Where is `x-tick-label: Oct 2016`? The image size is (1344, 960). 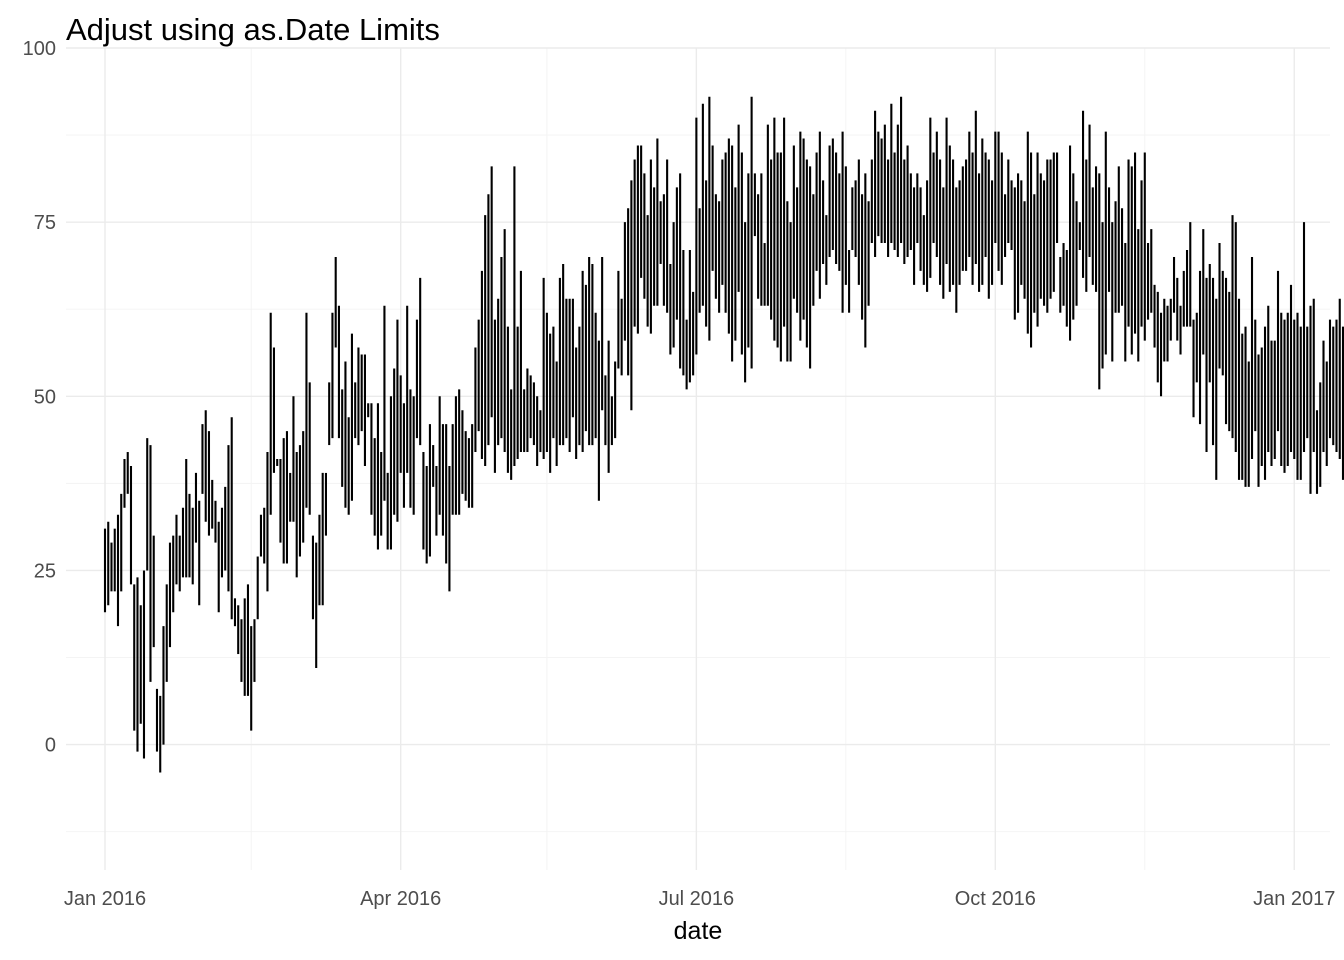
x-tick-label: Oct 2016 is located at coordinates (995, 899).